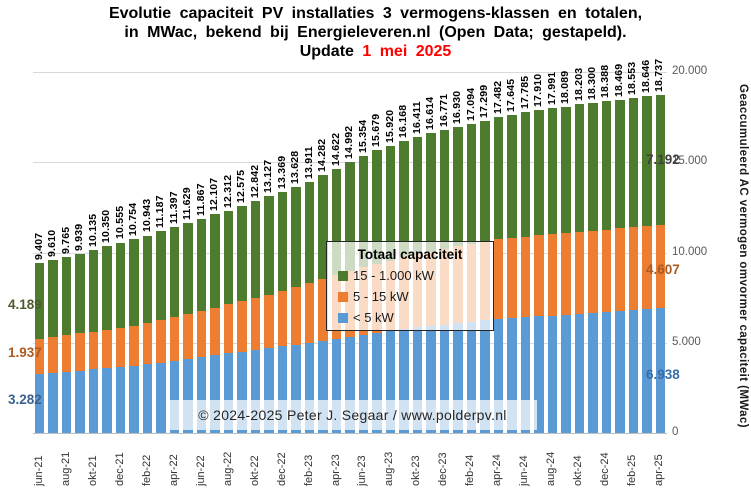 The image size is (751, 491). What do you see at coordinates (415, 317) in the screenshot?
I see `legend-item-under-5kw: < 5 kW` at bounding box center [415, 317].